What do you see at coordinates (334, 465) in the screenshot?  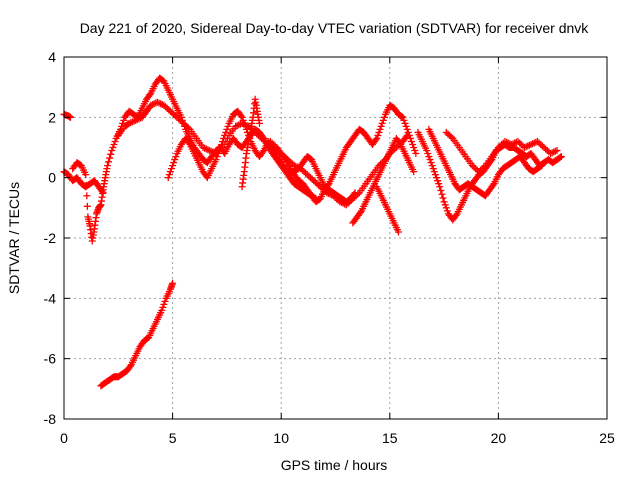 I see `x-axis-label: GPS time / hours` at bounding box center [334, 465].